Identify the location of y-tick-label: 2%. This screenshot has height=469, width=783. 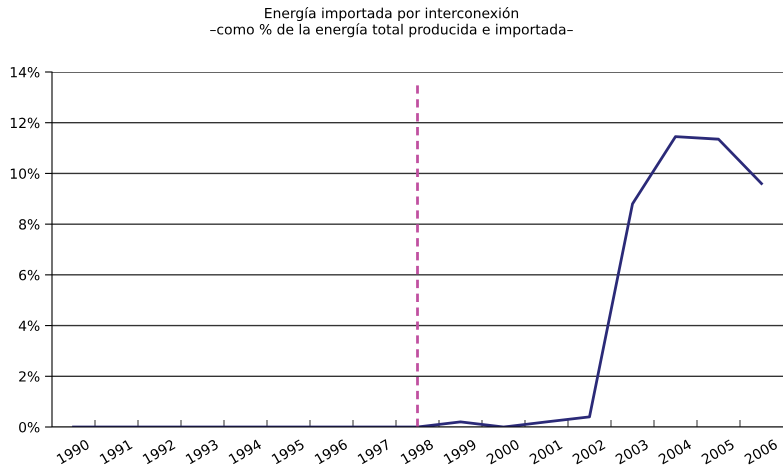
(29, 376).